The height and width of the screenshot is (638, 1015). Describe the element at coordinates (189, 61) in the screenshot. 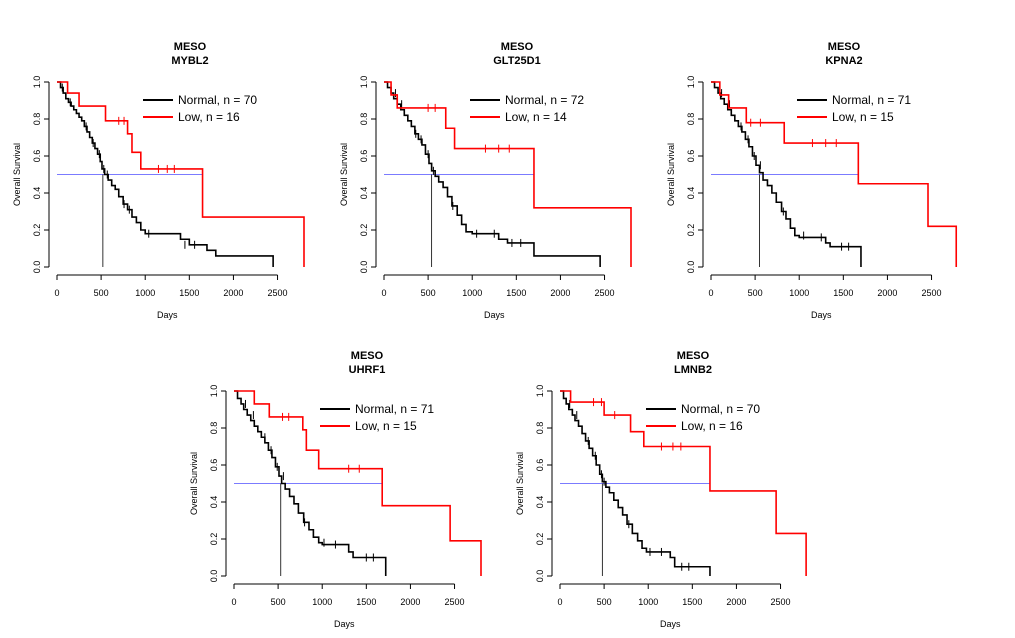

I see `chart-subtitle: MYBL2` at that location.